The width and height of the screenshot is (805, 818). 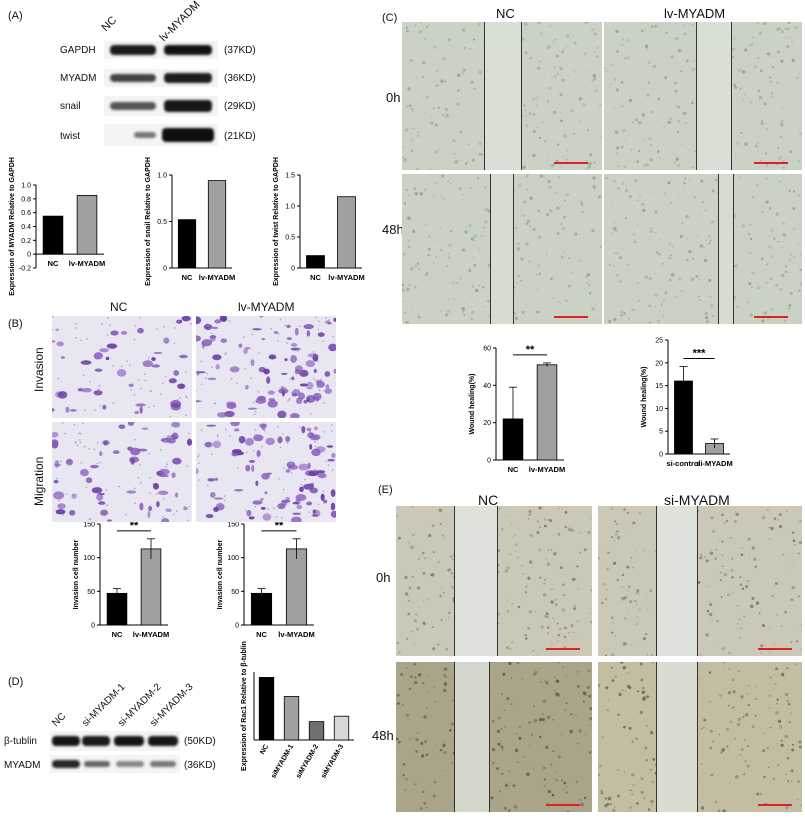 What do you see at coordinates (15, 324) in the screenshot?
I see `panel-b-label: (B)` at bounding box center [15, 324].